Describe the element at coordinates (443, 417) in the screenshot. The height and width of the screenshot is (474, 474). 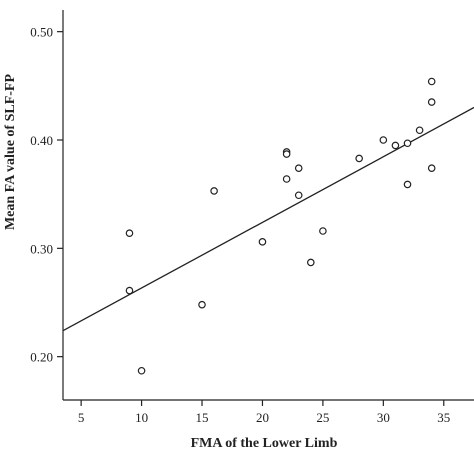
I see `x-tick-label: 35` at that location.